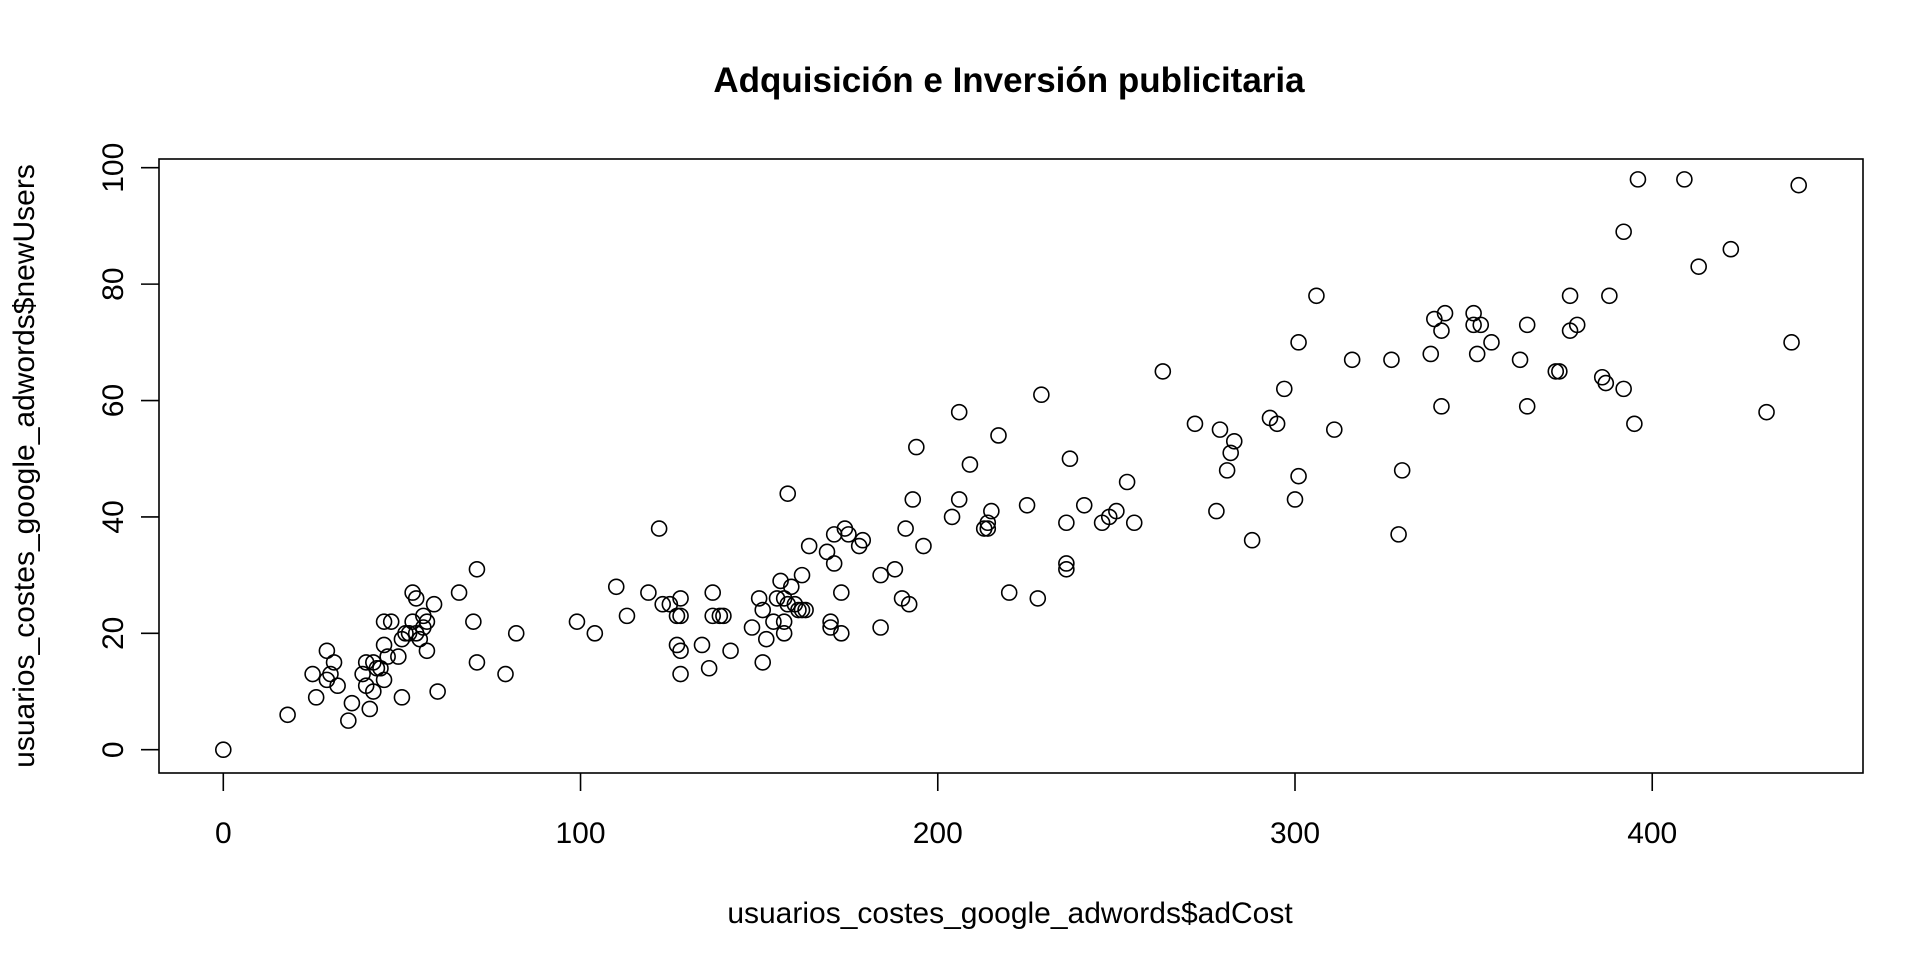 The image size is (1920, 965). I want to click on x-axis-label: usuarios_costes_google_adwords$adCost, so click(1010, 913).